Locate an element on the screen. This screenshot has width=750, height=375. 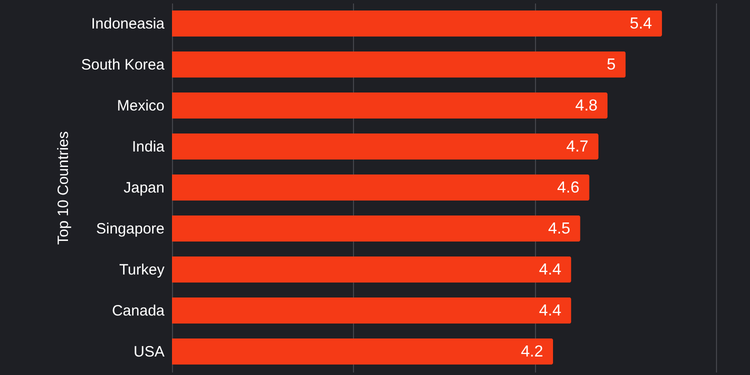
y-axis-title: Top 10 Countries is located at coordinates (63, 188).